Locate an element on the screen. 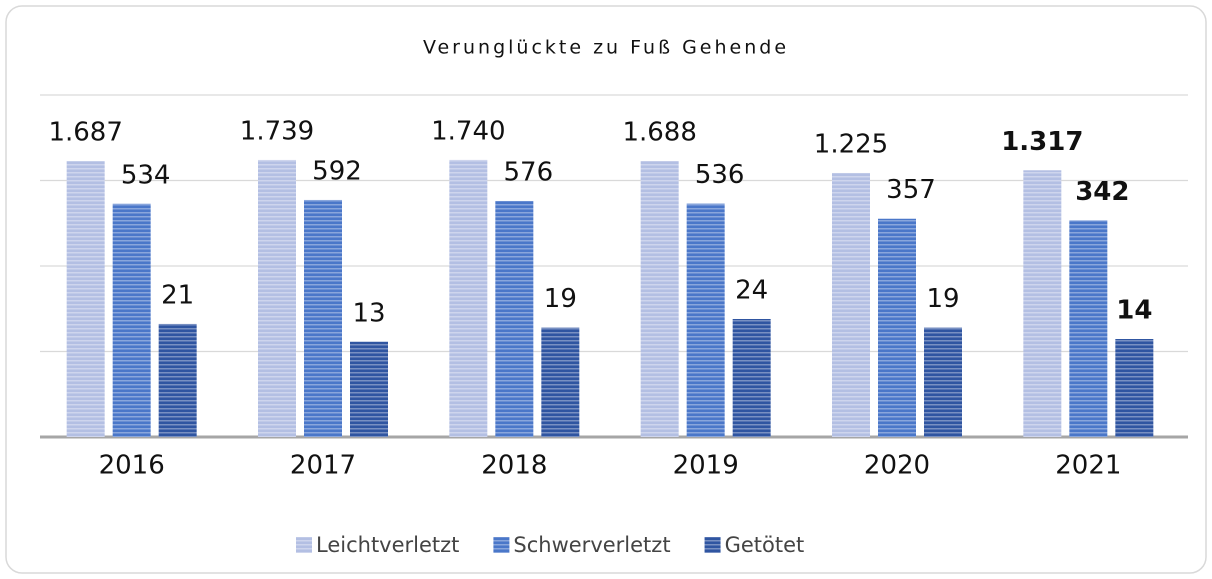 The width and height of the screenshot is (1212, 579). data-label: 357 is located at coordinates (911, 190).